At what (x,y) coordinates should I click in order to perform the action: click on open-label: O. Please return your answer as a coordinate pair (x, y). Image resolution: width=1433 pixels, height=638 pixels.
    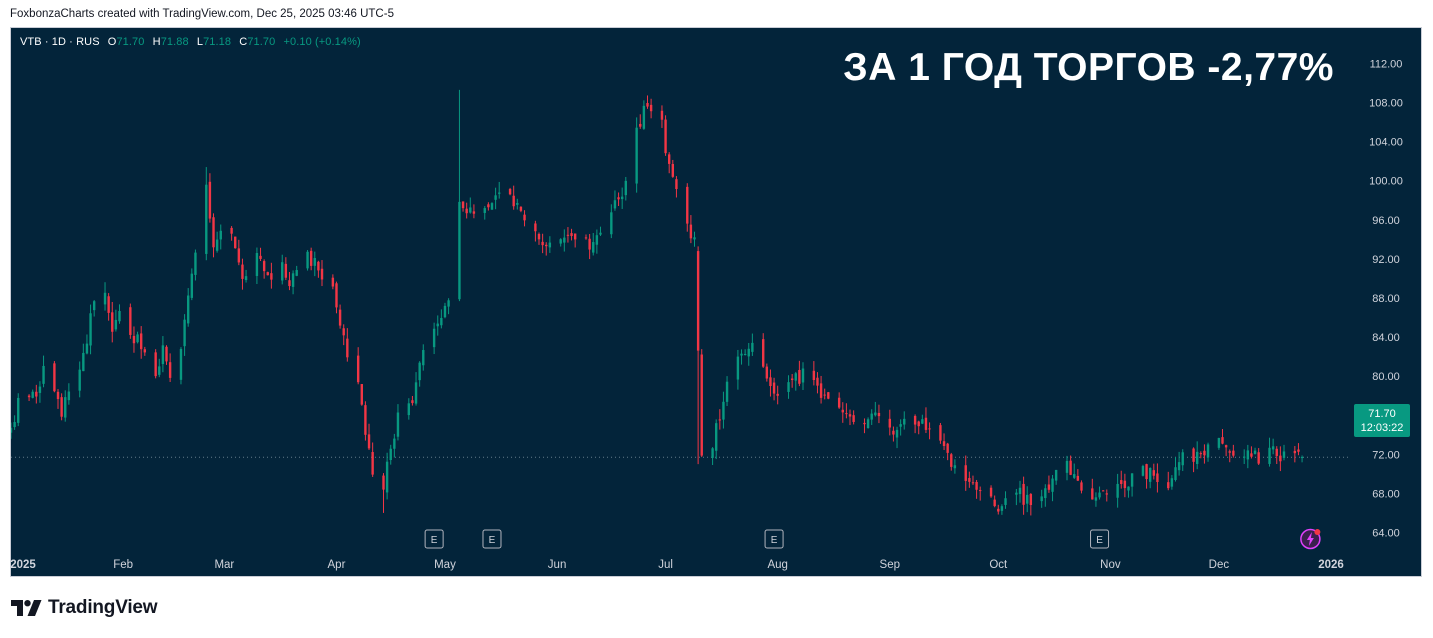
    Looking at the image, I should click on (112, 42).